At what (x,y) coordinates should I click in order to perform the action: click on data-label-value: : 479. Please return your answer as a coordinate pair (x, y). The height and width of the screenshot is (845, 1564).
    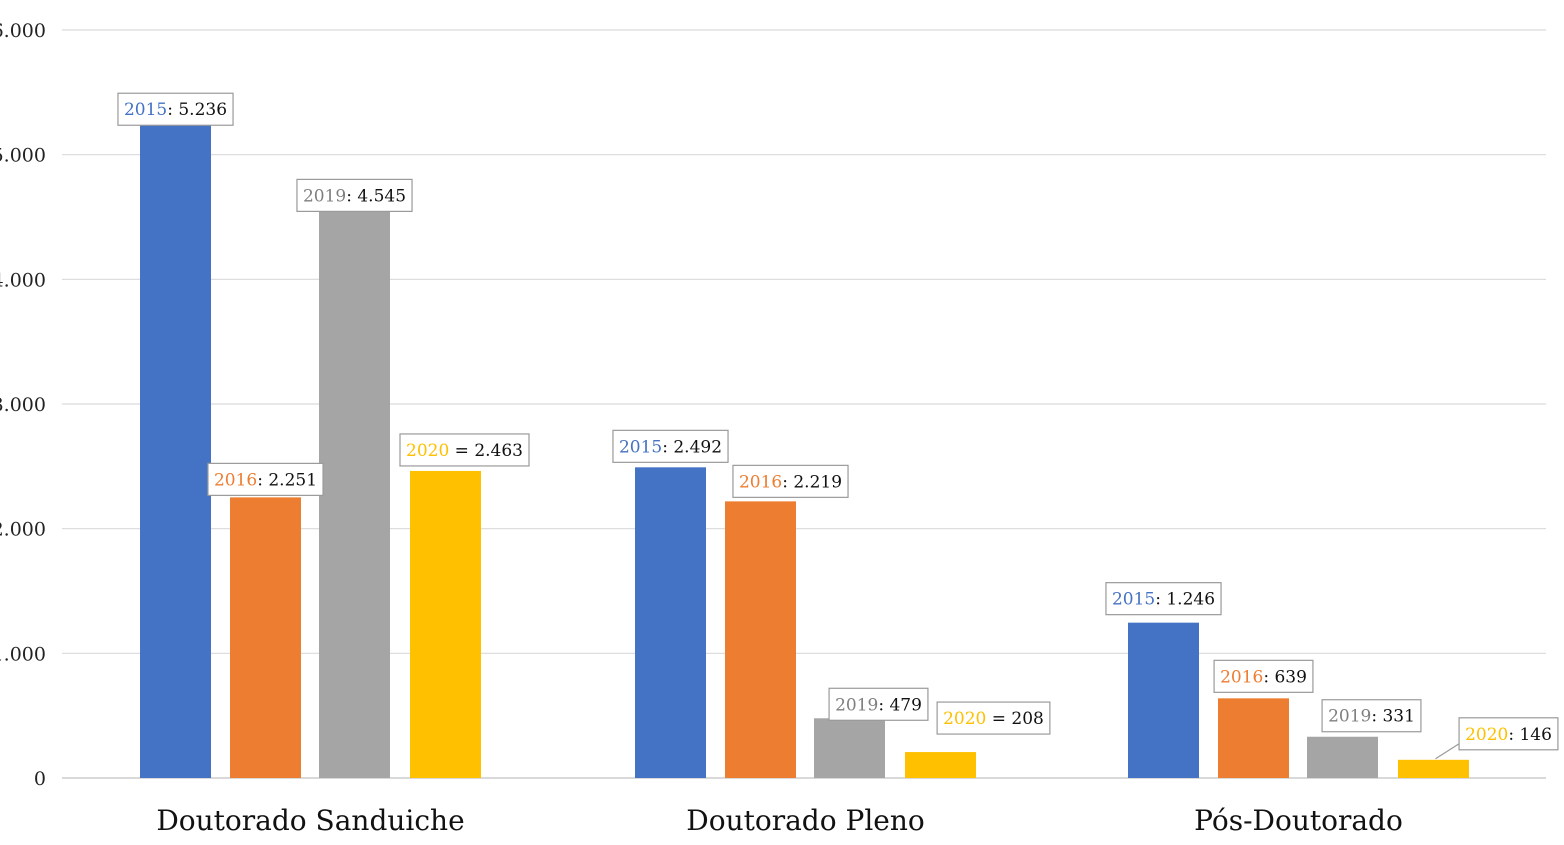
    Looking at the image, I should click on (900, 705).